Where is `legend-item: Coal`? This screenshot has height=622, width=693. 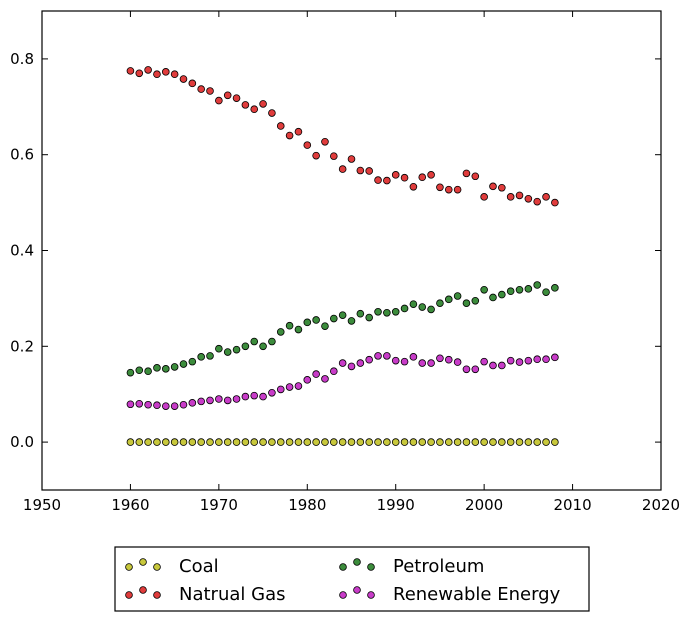
legend-item: Coal is located at coordinates (172, 566).